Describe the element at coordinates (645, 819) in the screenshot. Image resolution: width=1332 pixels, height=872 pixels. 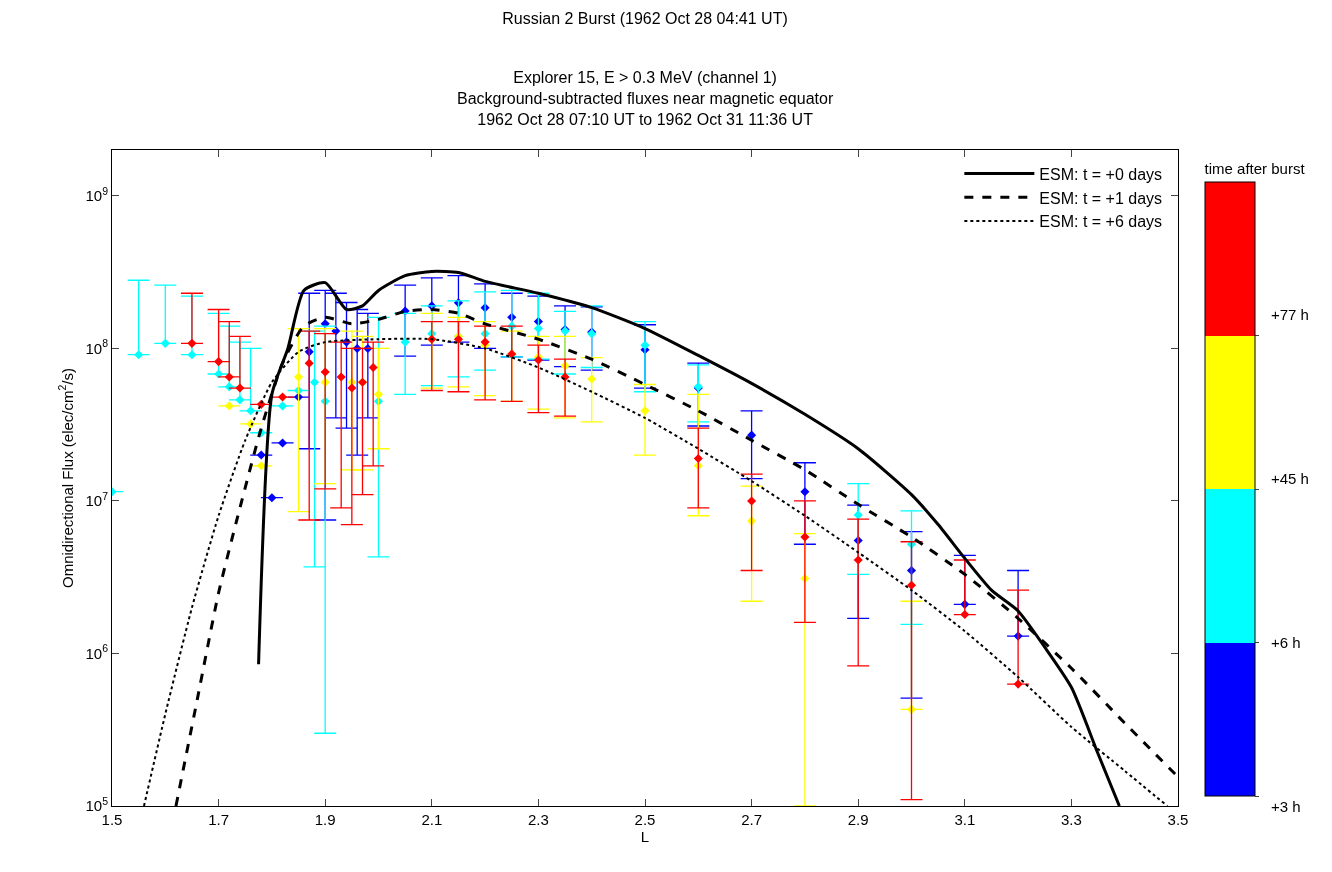
I see `x-tick-label: 2.5` at that location.